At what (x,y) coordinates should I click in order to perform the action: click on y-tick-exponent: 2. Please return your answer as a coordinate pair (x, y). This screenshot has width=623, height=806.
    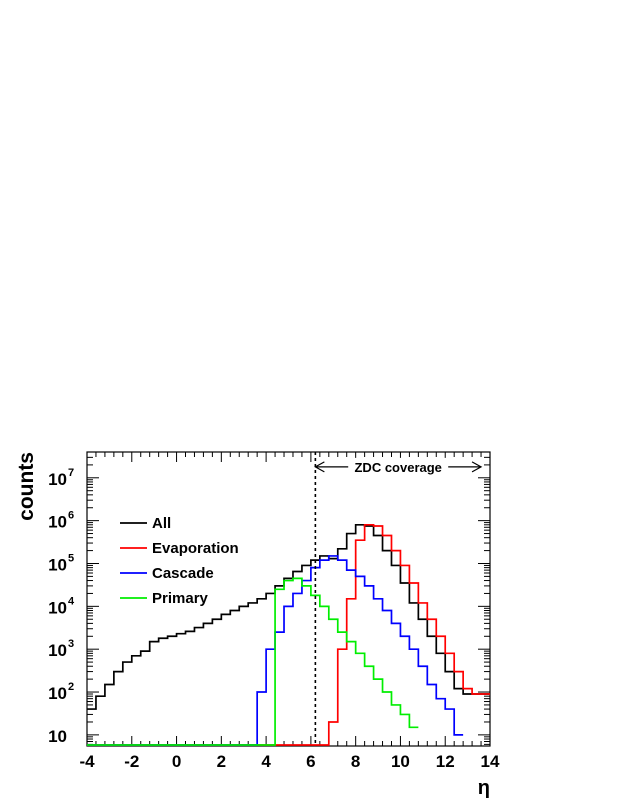
    Looking at the image, I should click on (71, 687).